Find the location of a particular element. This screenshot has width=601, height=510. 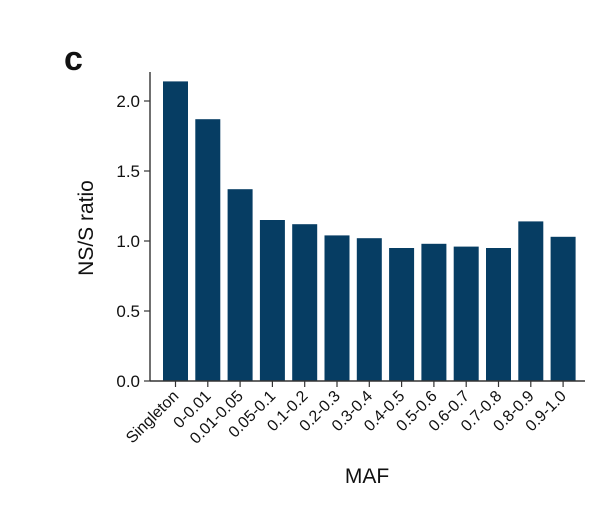

y-axis: 0.0 0.5 1.0 1.5 2.0 is located at coordinates (133, 231).